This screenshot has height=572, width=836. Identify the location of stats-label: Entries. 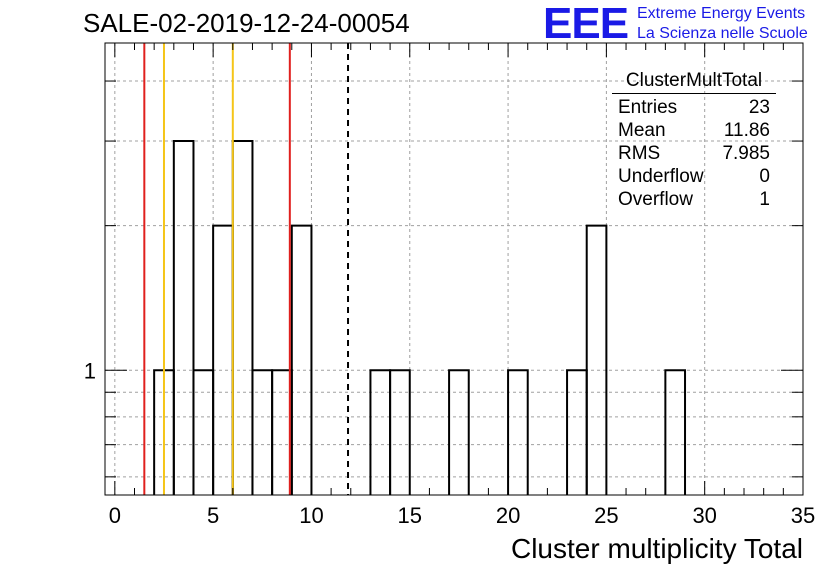
(648, 107).